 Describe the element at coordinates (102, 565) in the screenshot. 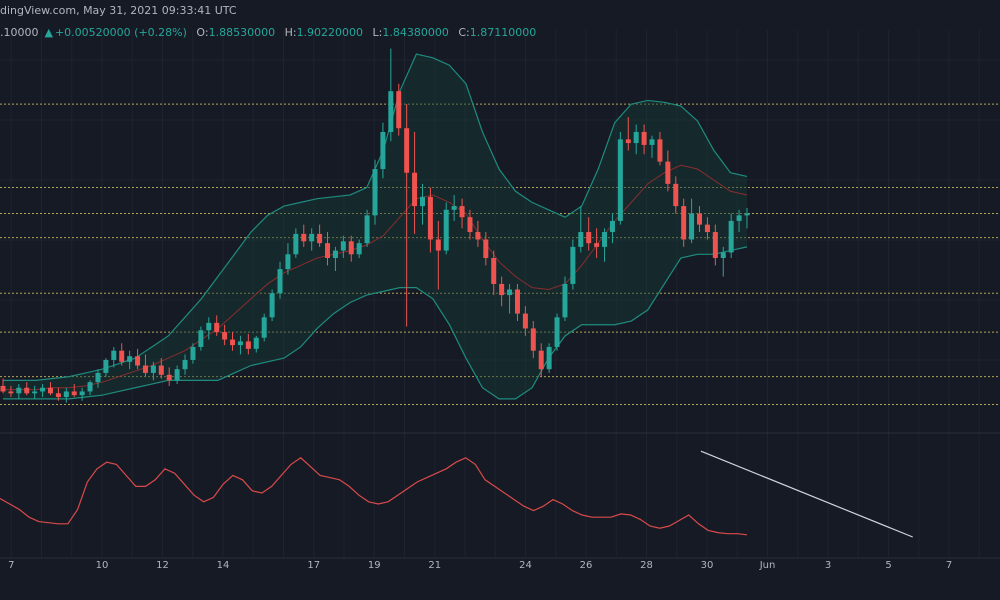

I see `x-tick-label: 10` at that location.